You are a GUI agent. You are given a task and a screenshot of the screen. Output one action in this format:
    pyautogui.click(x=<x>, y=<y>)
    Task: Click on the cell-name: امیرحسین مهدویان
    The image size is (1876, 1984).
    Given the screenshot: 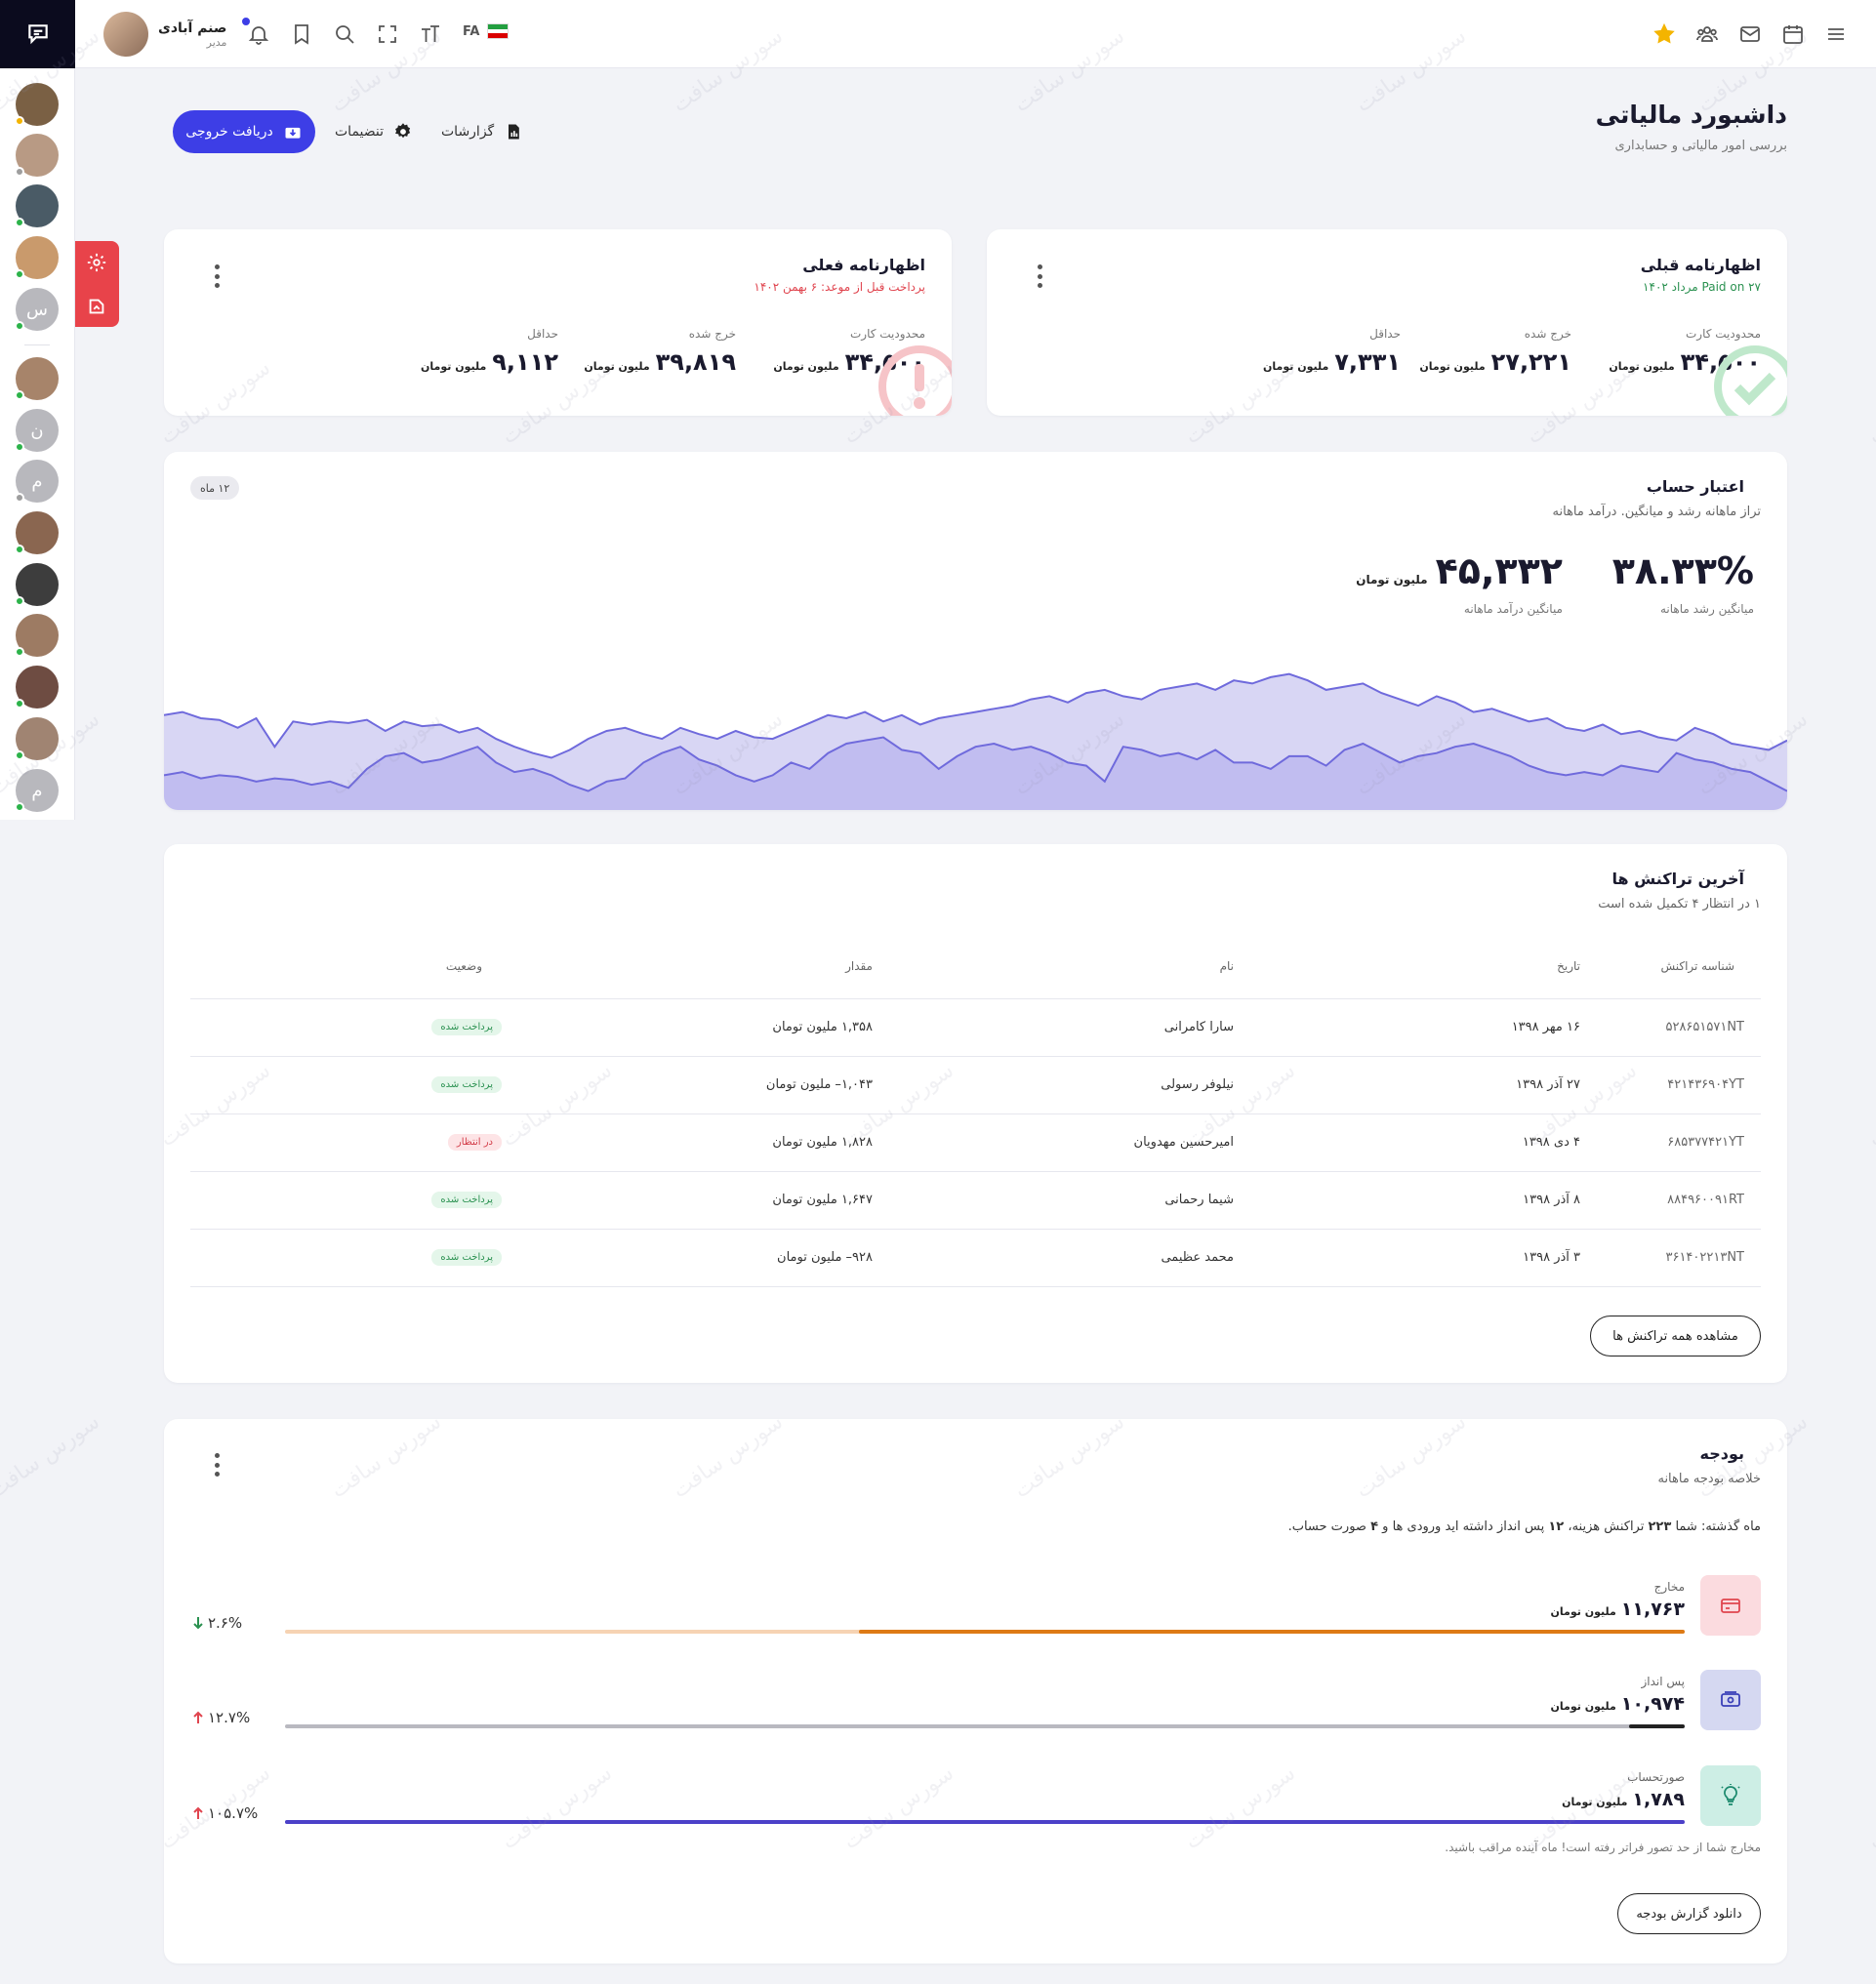 What is the action you would take?
    pyautogui.click(x=1126, y=1142)
    